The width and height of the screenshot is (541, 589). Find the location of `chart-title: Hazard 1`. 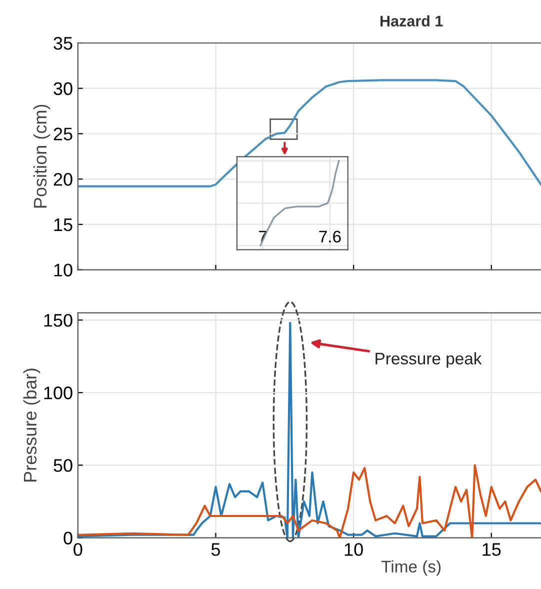

chart-title: Hazard 1 is located at coordinates (411, 20).